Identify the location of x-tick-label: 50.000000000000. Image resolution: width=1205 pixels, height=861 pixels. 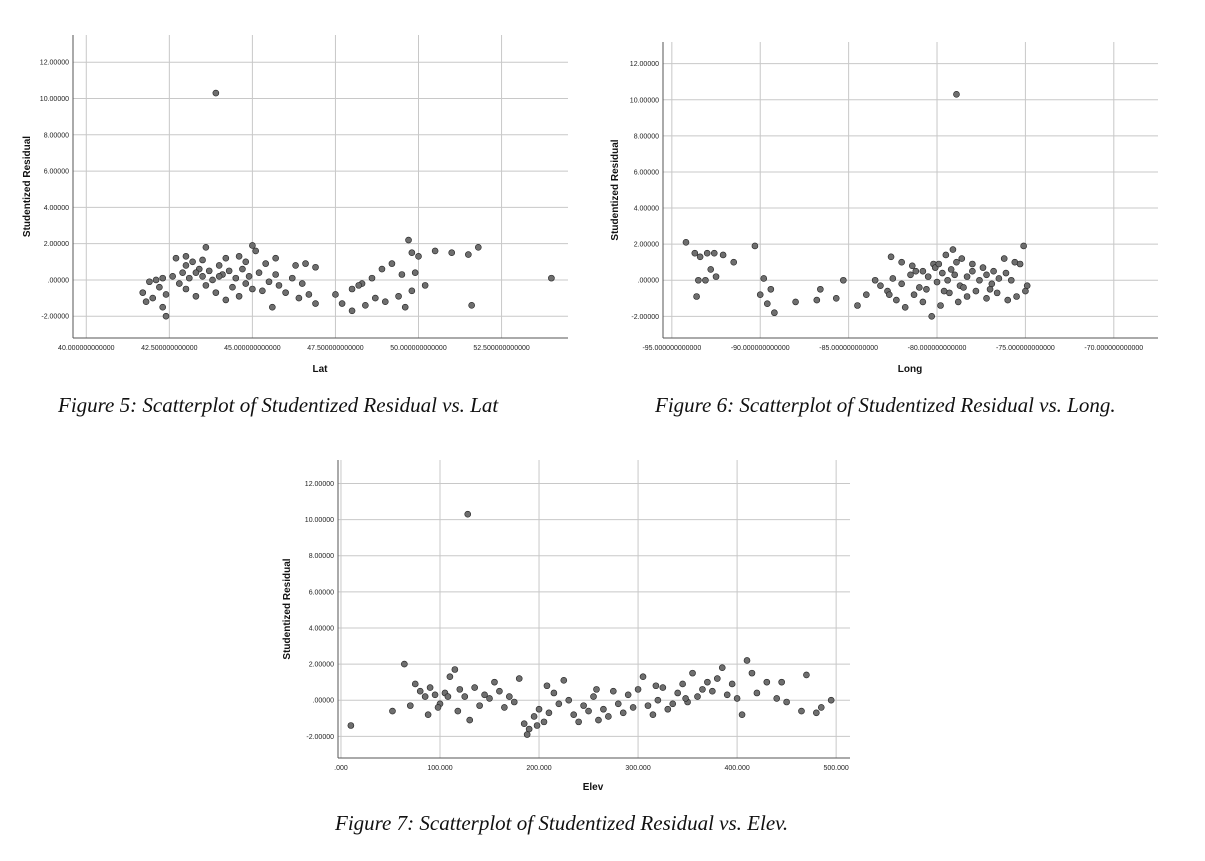
(418, 348).